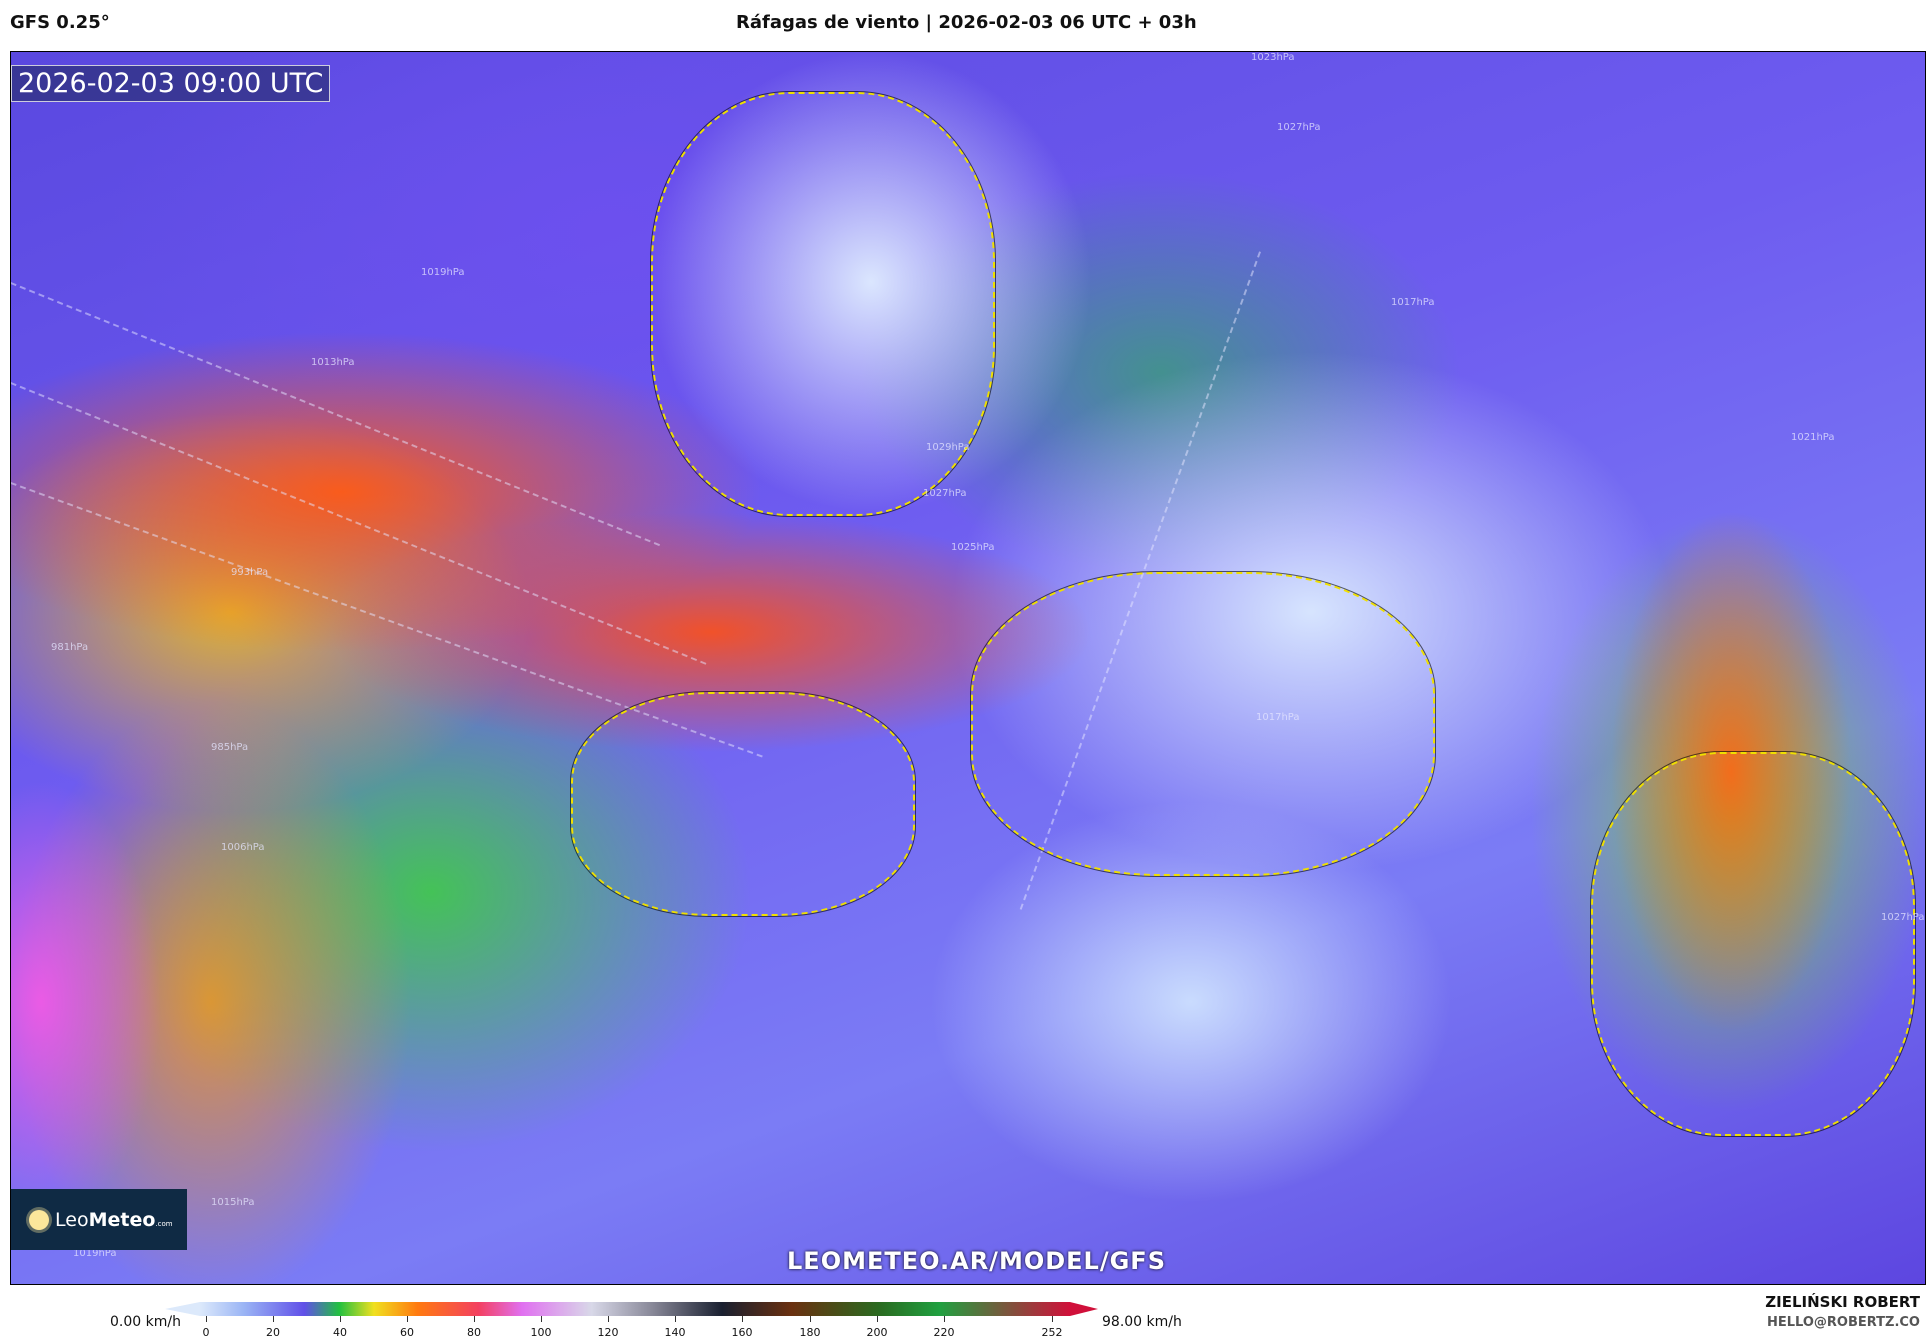 Image resolution: width=1932 pixels, height=1339 pixels. What do you see at coordinates (233, 1202) in the screenshot?
I see `isobar-label: 1015hPa` at bounding box center [233, 1202].